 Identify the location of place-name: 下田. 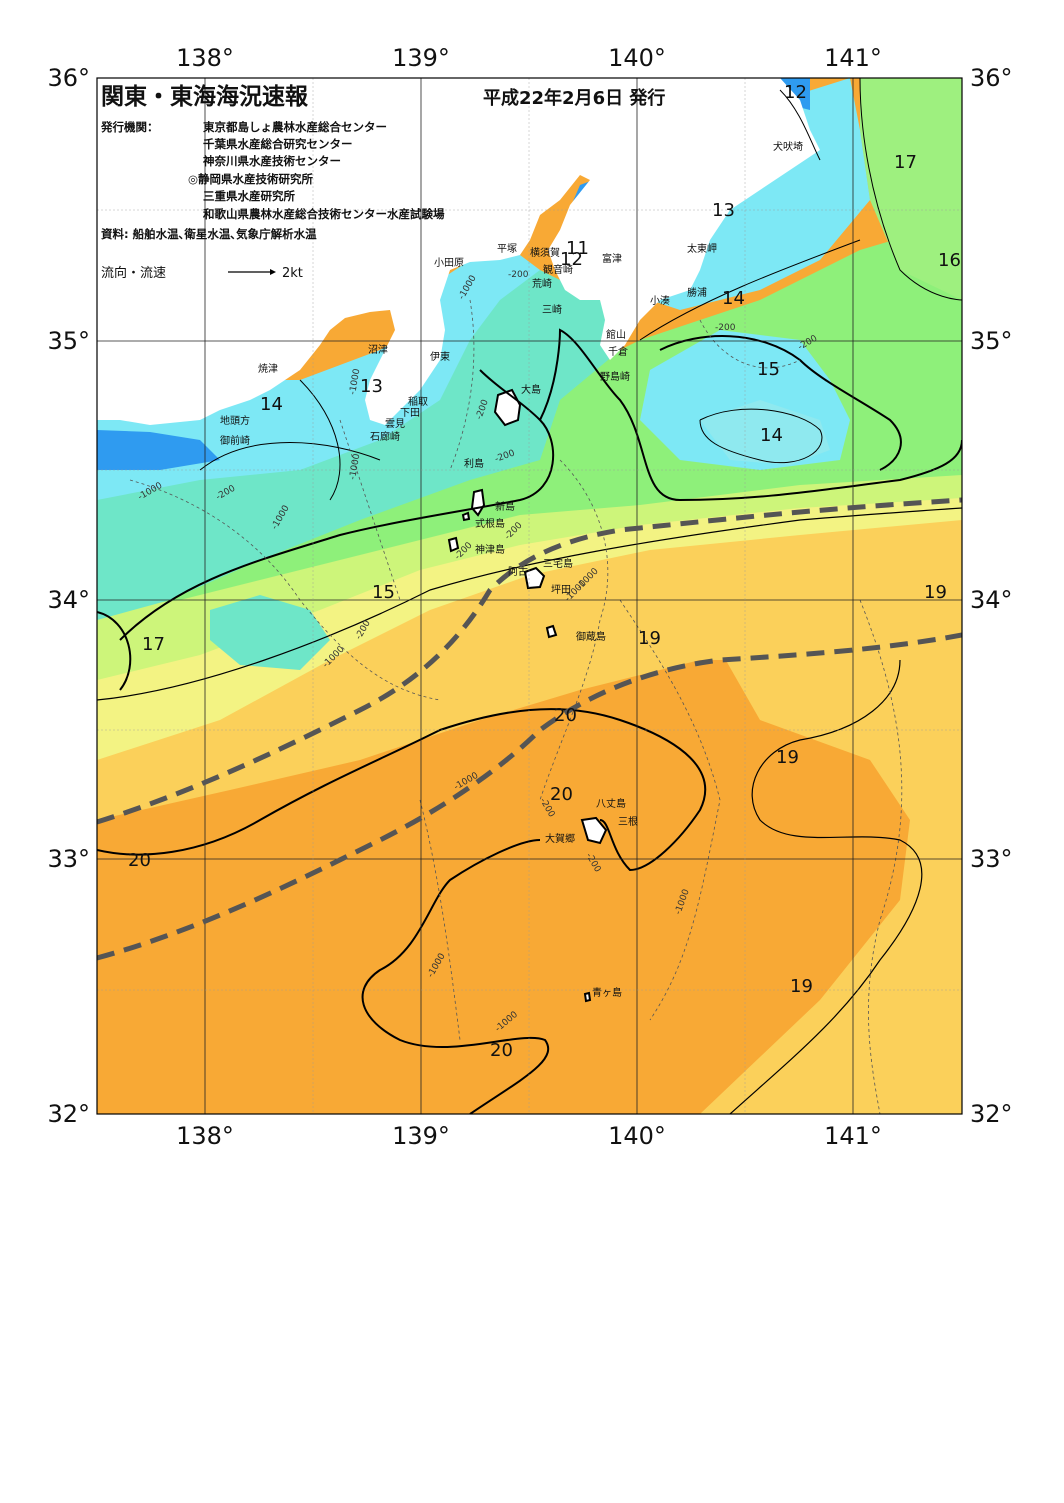
(410, 413).